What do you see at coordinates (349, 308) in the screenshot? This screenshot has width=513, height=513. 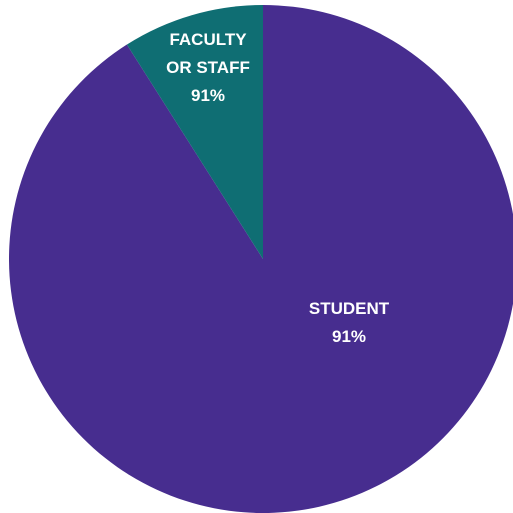 I see `slice-label-0-line-0: STUDENT` at bounding box center [349, 308].